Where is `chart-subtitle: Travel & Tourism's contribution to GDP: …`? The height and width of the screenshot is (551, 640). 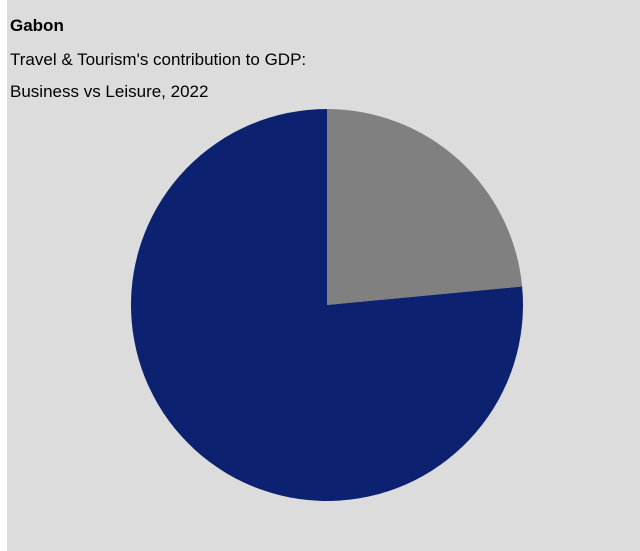
chart-subtitle: Travel & Tourism's contribution to GDP: … is located at coordinates (158, 76).